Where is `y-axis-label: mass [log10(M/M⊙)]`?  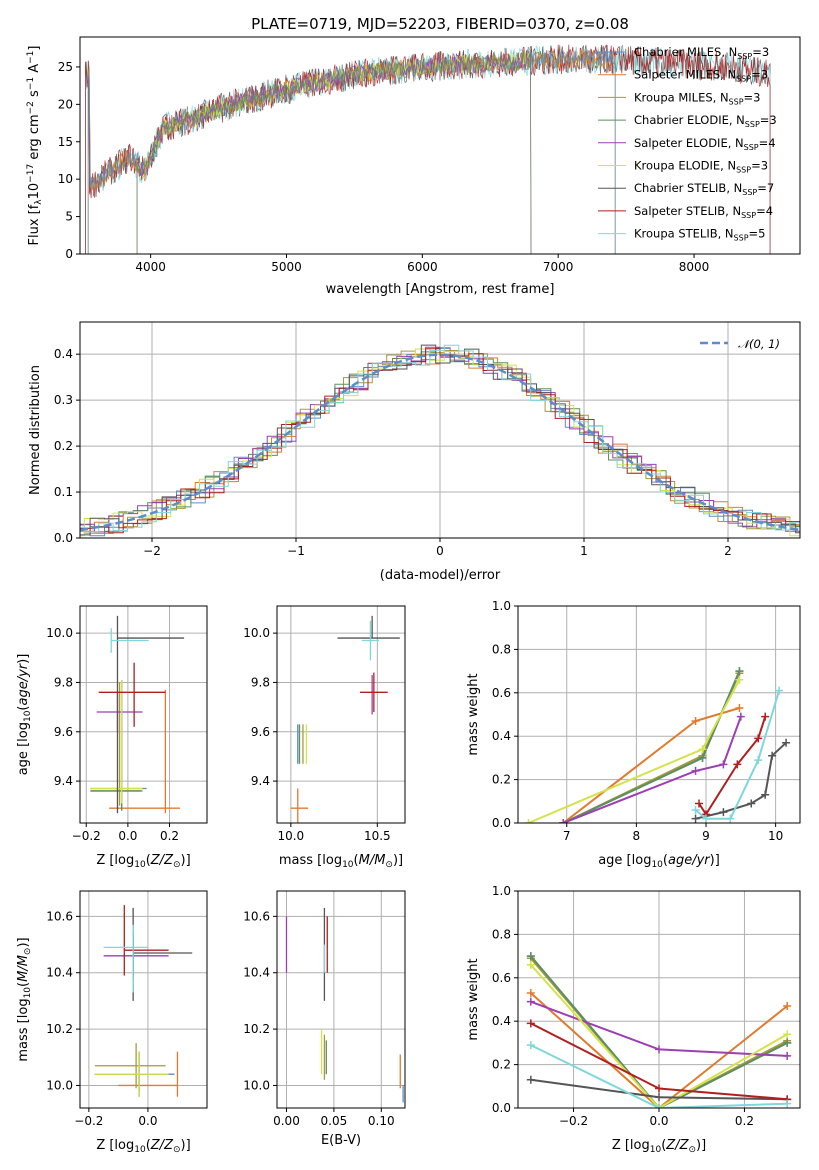 y-axis-label: mass [log10(M/M⊙)] is located at coordinates (24, 999).